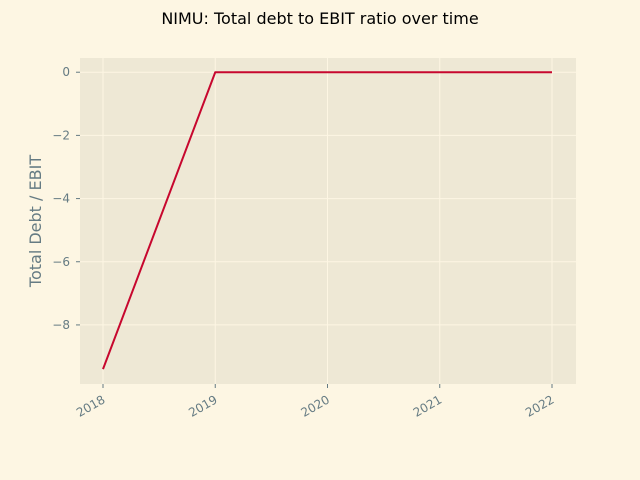 The height and width of the screenshot is (480, 640). I want to click on y-tick-label: −4, so click(61, 199).